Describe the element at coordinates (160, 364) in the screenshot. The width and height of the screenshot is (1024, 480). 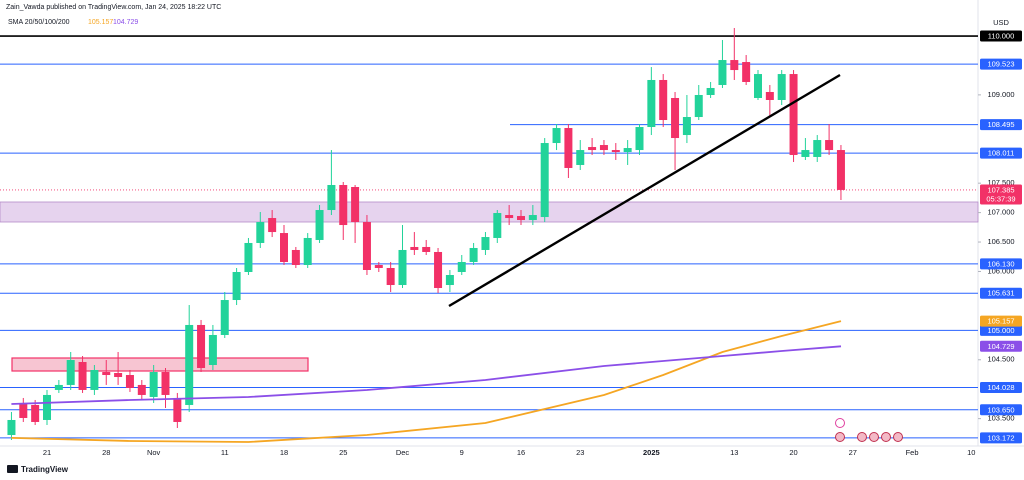
I see `zone` at that location.